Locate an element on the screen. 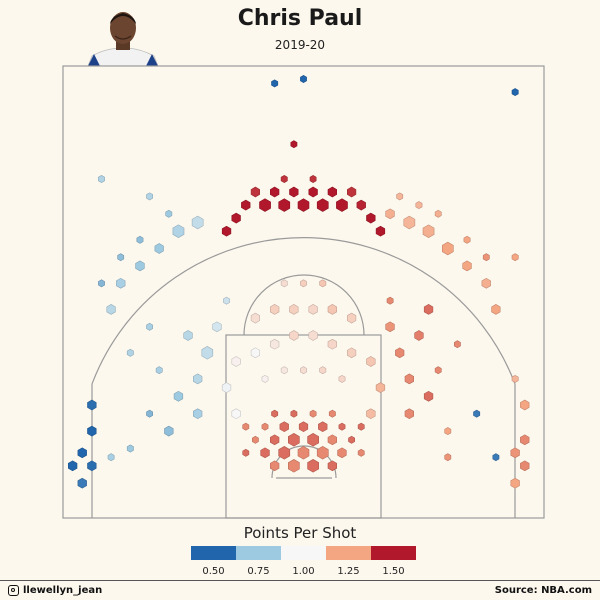 The width and height of the screenshot is (600, 600). legend-ticks: 0.50 0.75 1.00 1.25 1.50 is located at coordinates (303, 573).